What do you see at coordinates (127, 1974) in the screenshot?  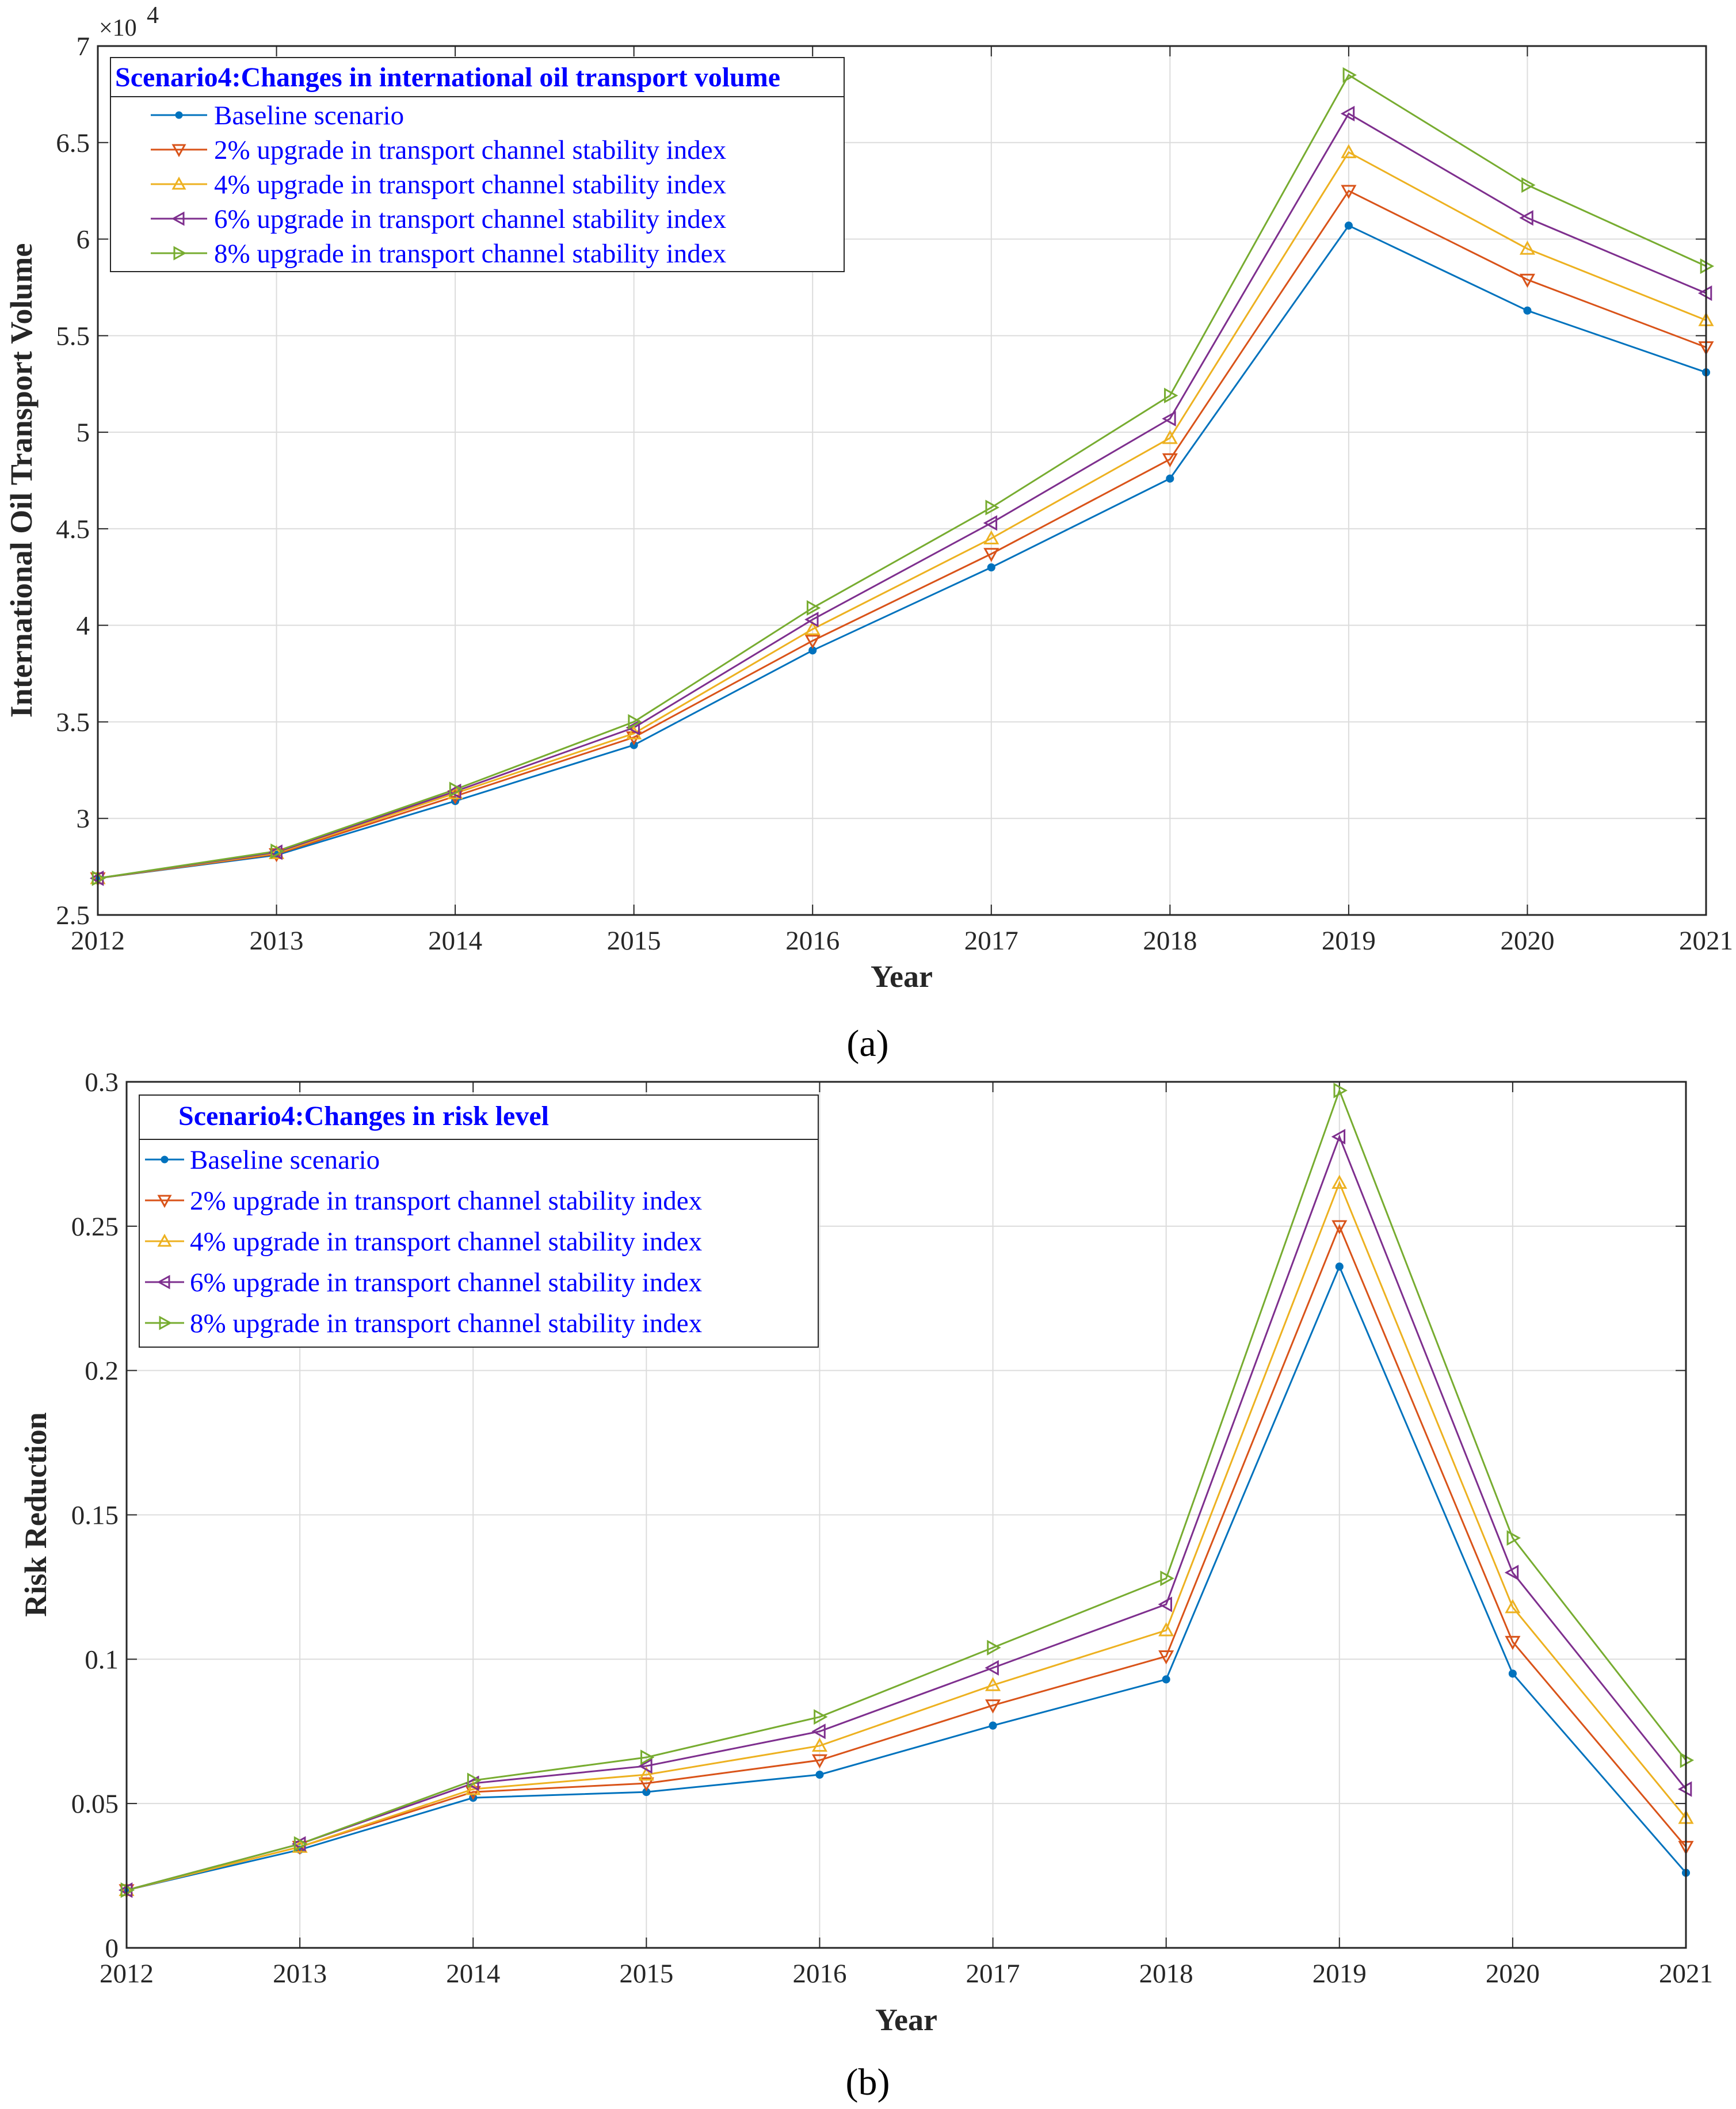 I see `chart-b-x-tick-label: 2012` at bounding box center [127, 1974].